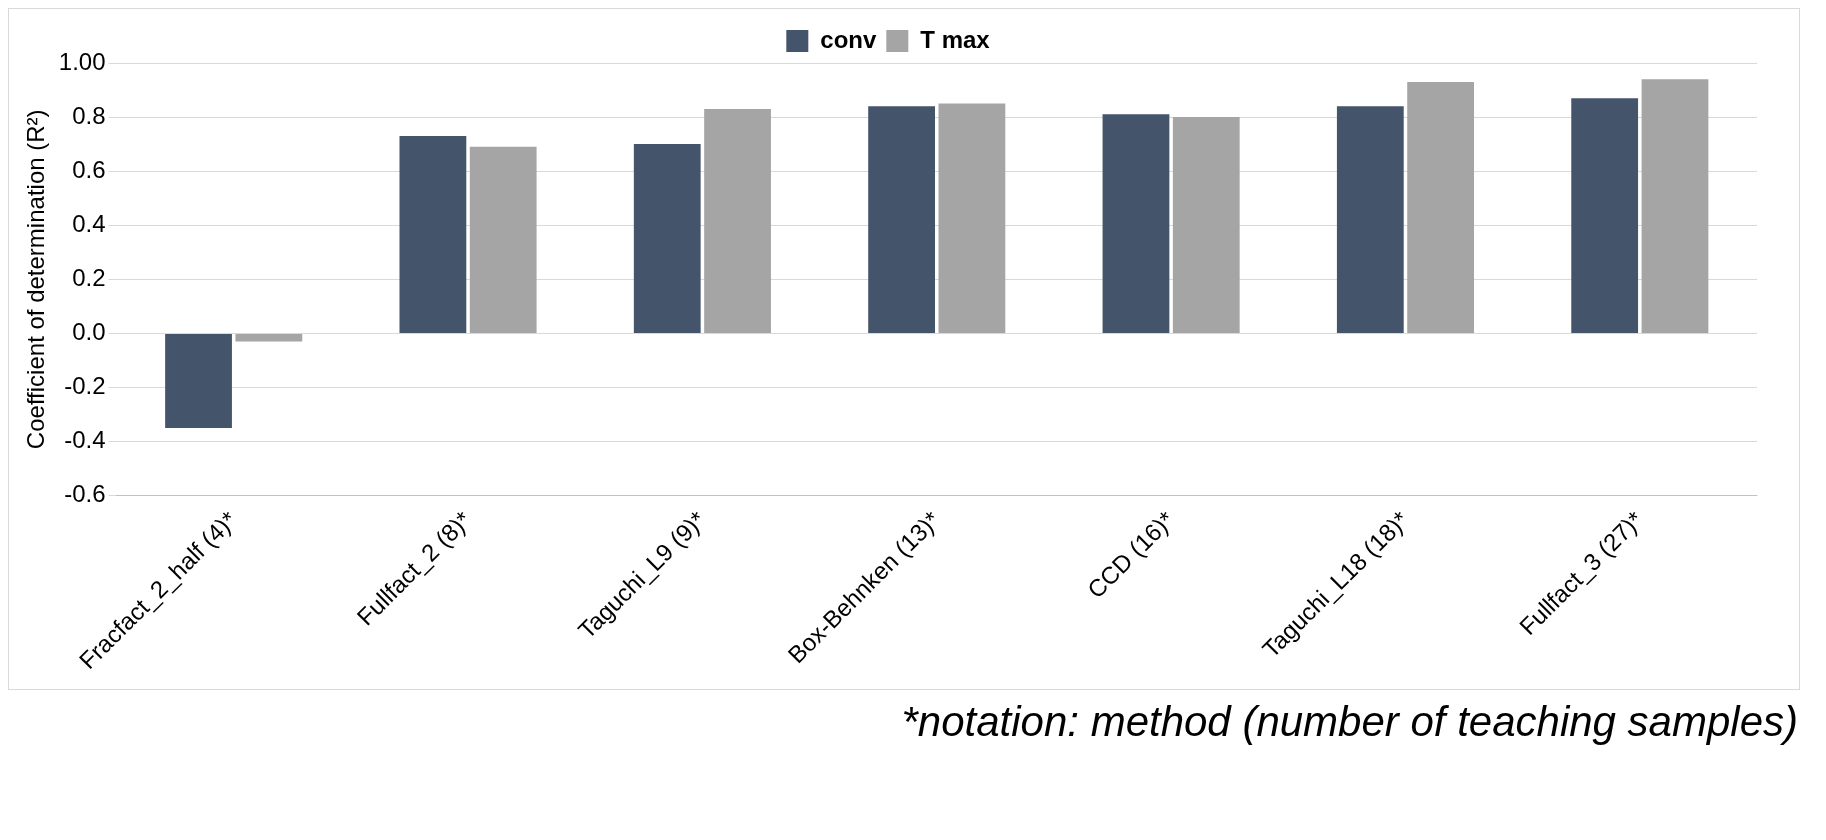  Describe the element at coordinates (848, 39) in the screenshot. I see `legend-label: conv` at that location.